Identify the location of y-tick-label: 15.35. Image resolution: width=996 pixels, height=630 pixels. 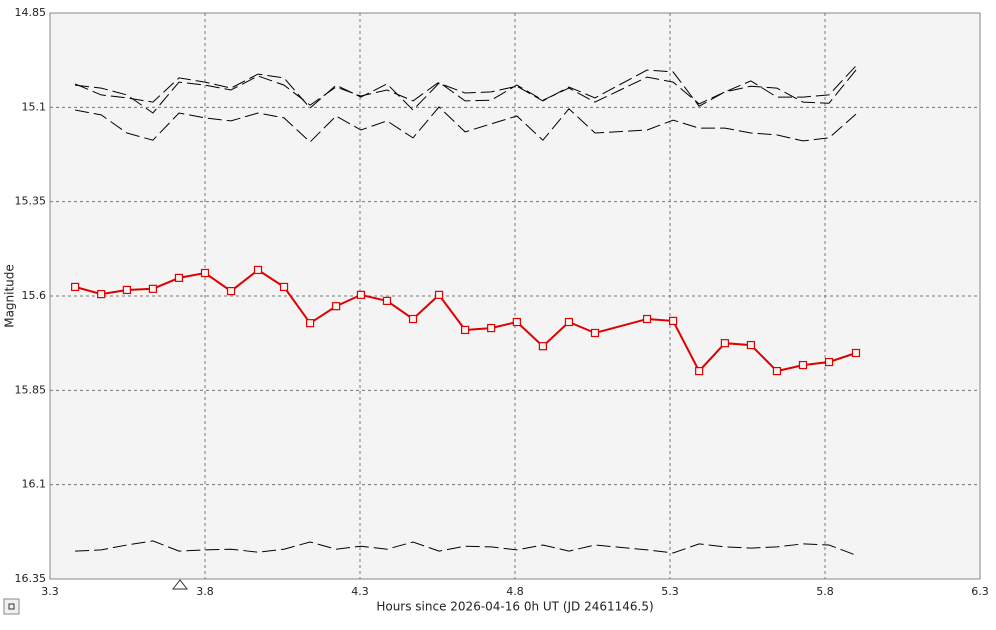
(31, 201).